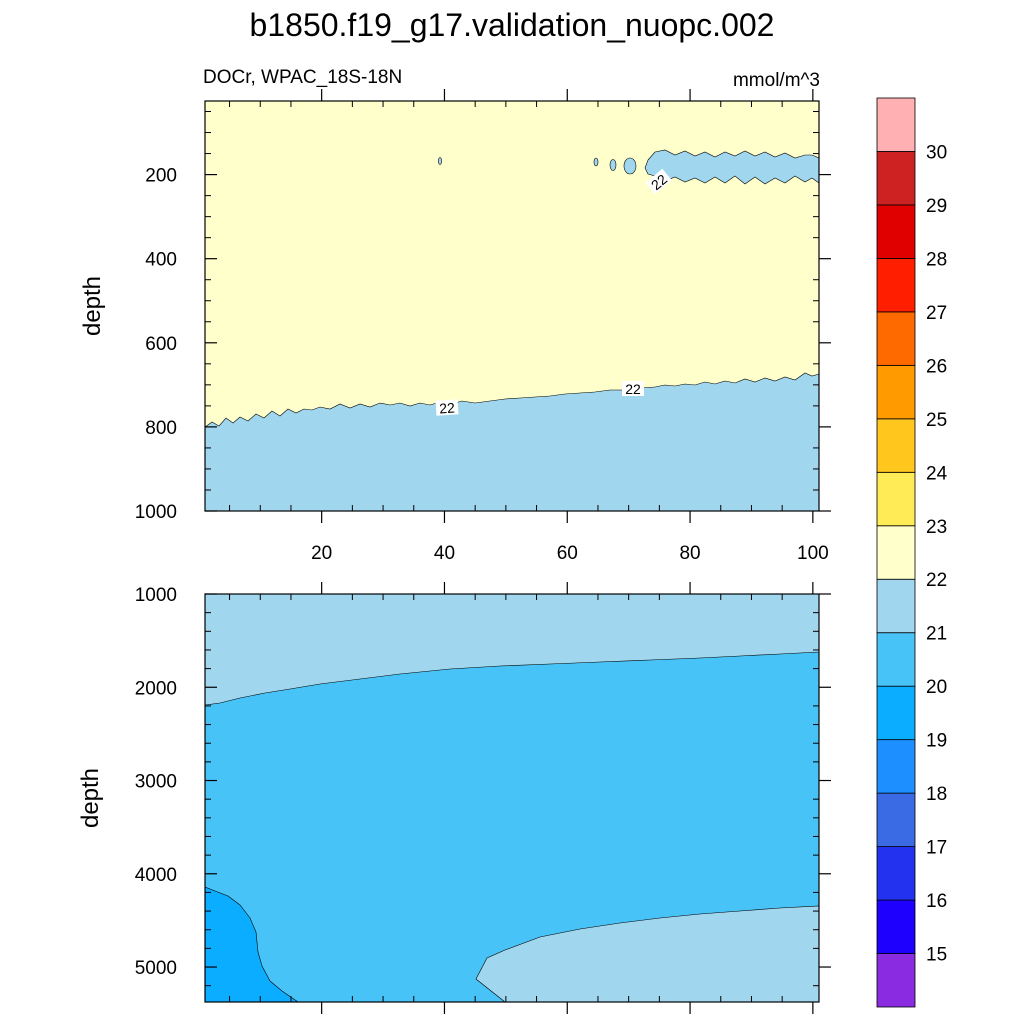 The height and width of the screenshot is (1024, 1024). I want to click on colorbar-label: 24, so click(937, 473).